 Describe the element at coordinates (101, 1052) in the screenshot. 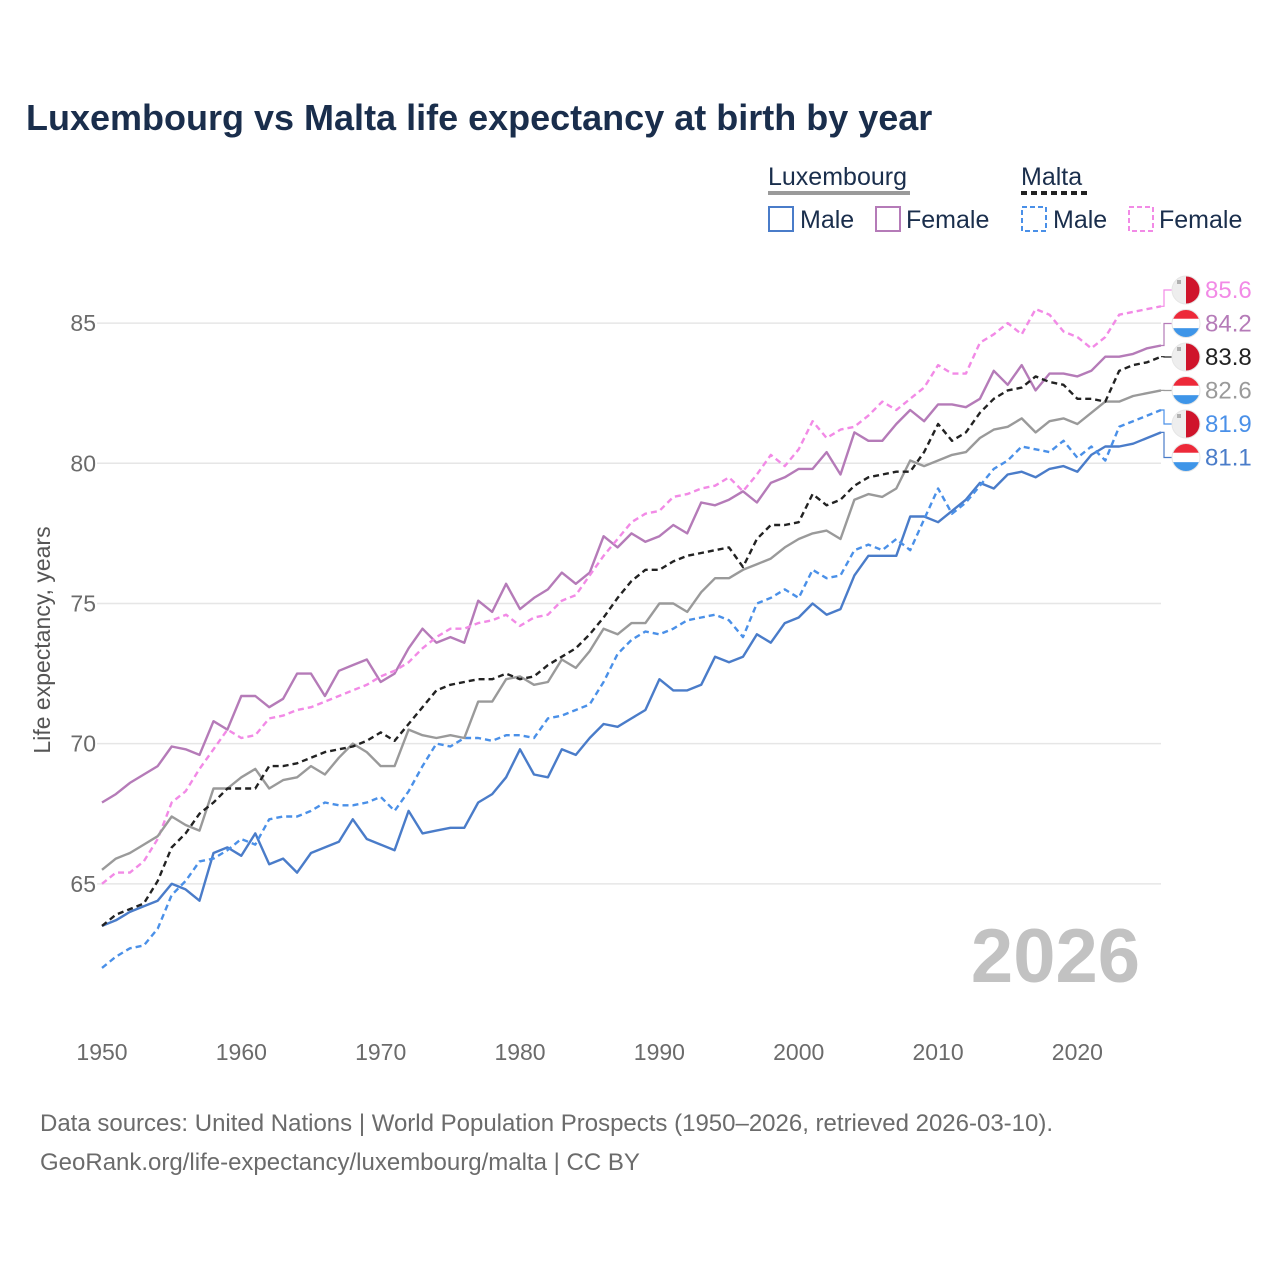

I see `x-tick-label: 1950` at that location.